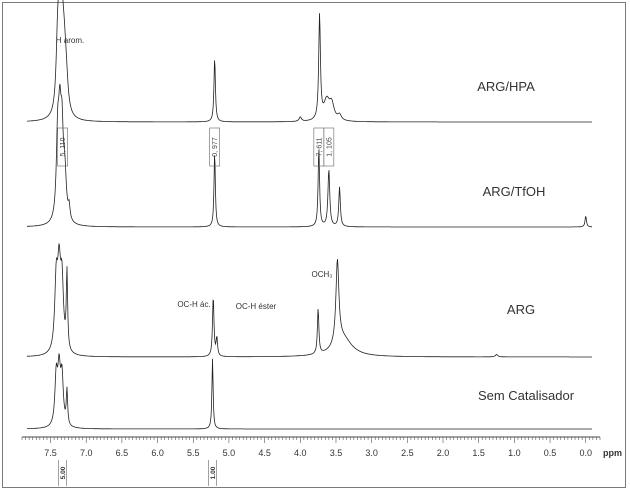  I want to click on x-axis-unit: ppm, so click(612, 453).